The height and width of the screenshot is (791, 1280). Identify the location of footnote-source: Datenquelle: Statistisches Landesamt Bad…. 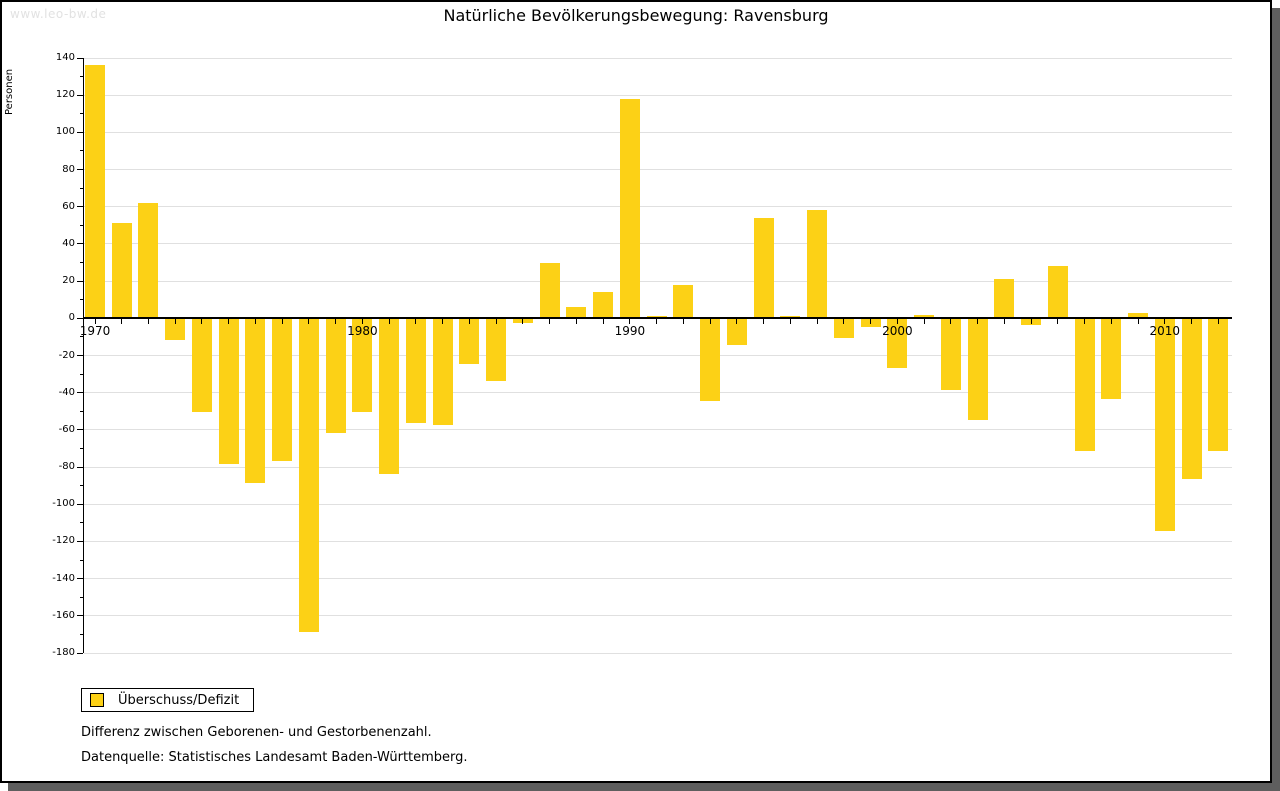
(274, 757).